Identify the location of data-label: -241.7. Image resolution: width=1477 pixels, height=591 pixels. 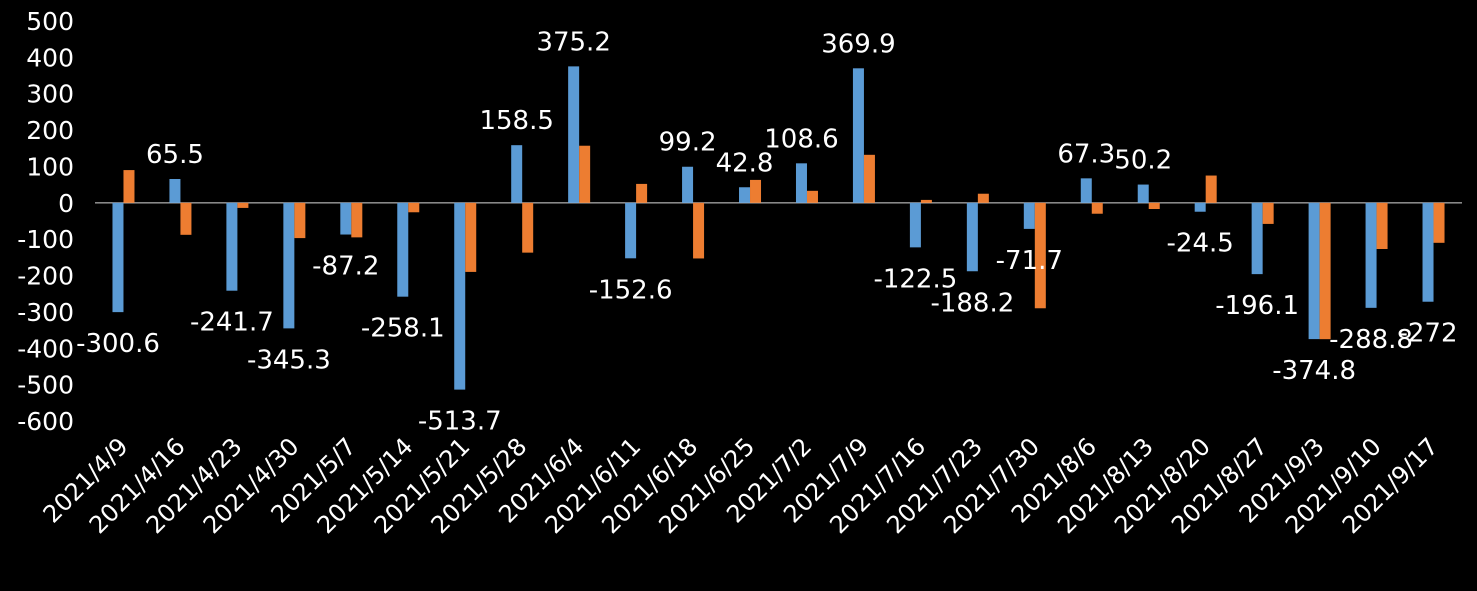
(232, 323).